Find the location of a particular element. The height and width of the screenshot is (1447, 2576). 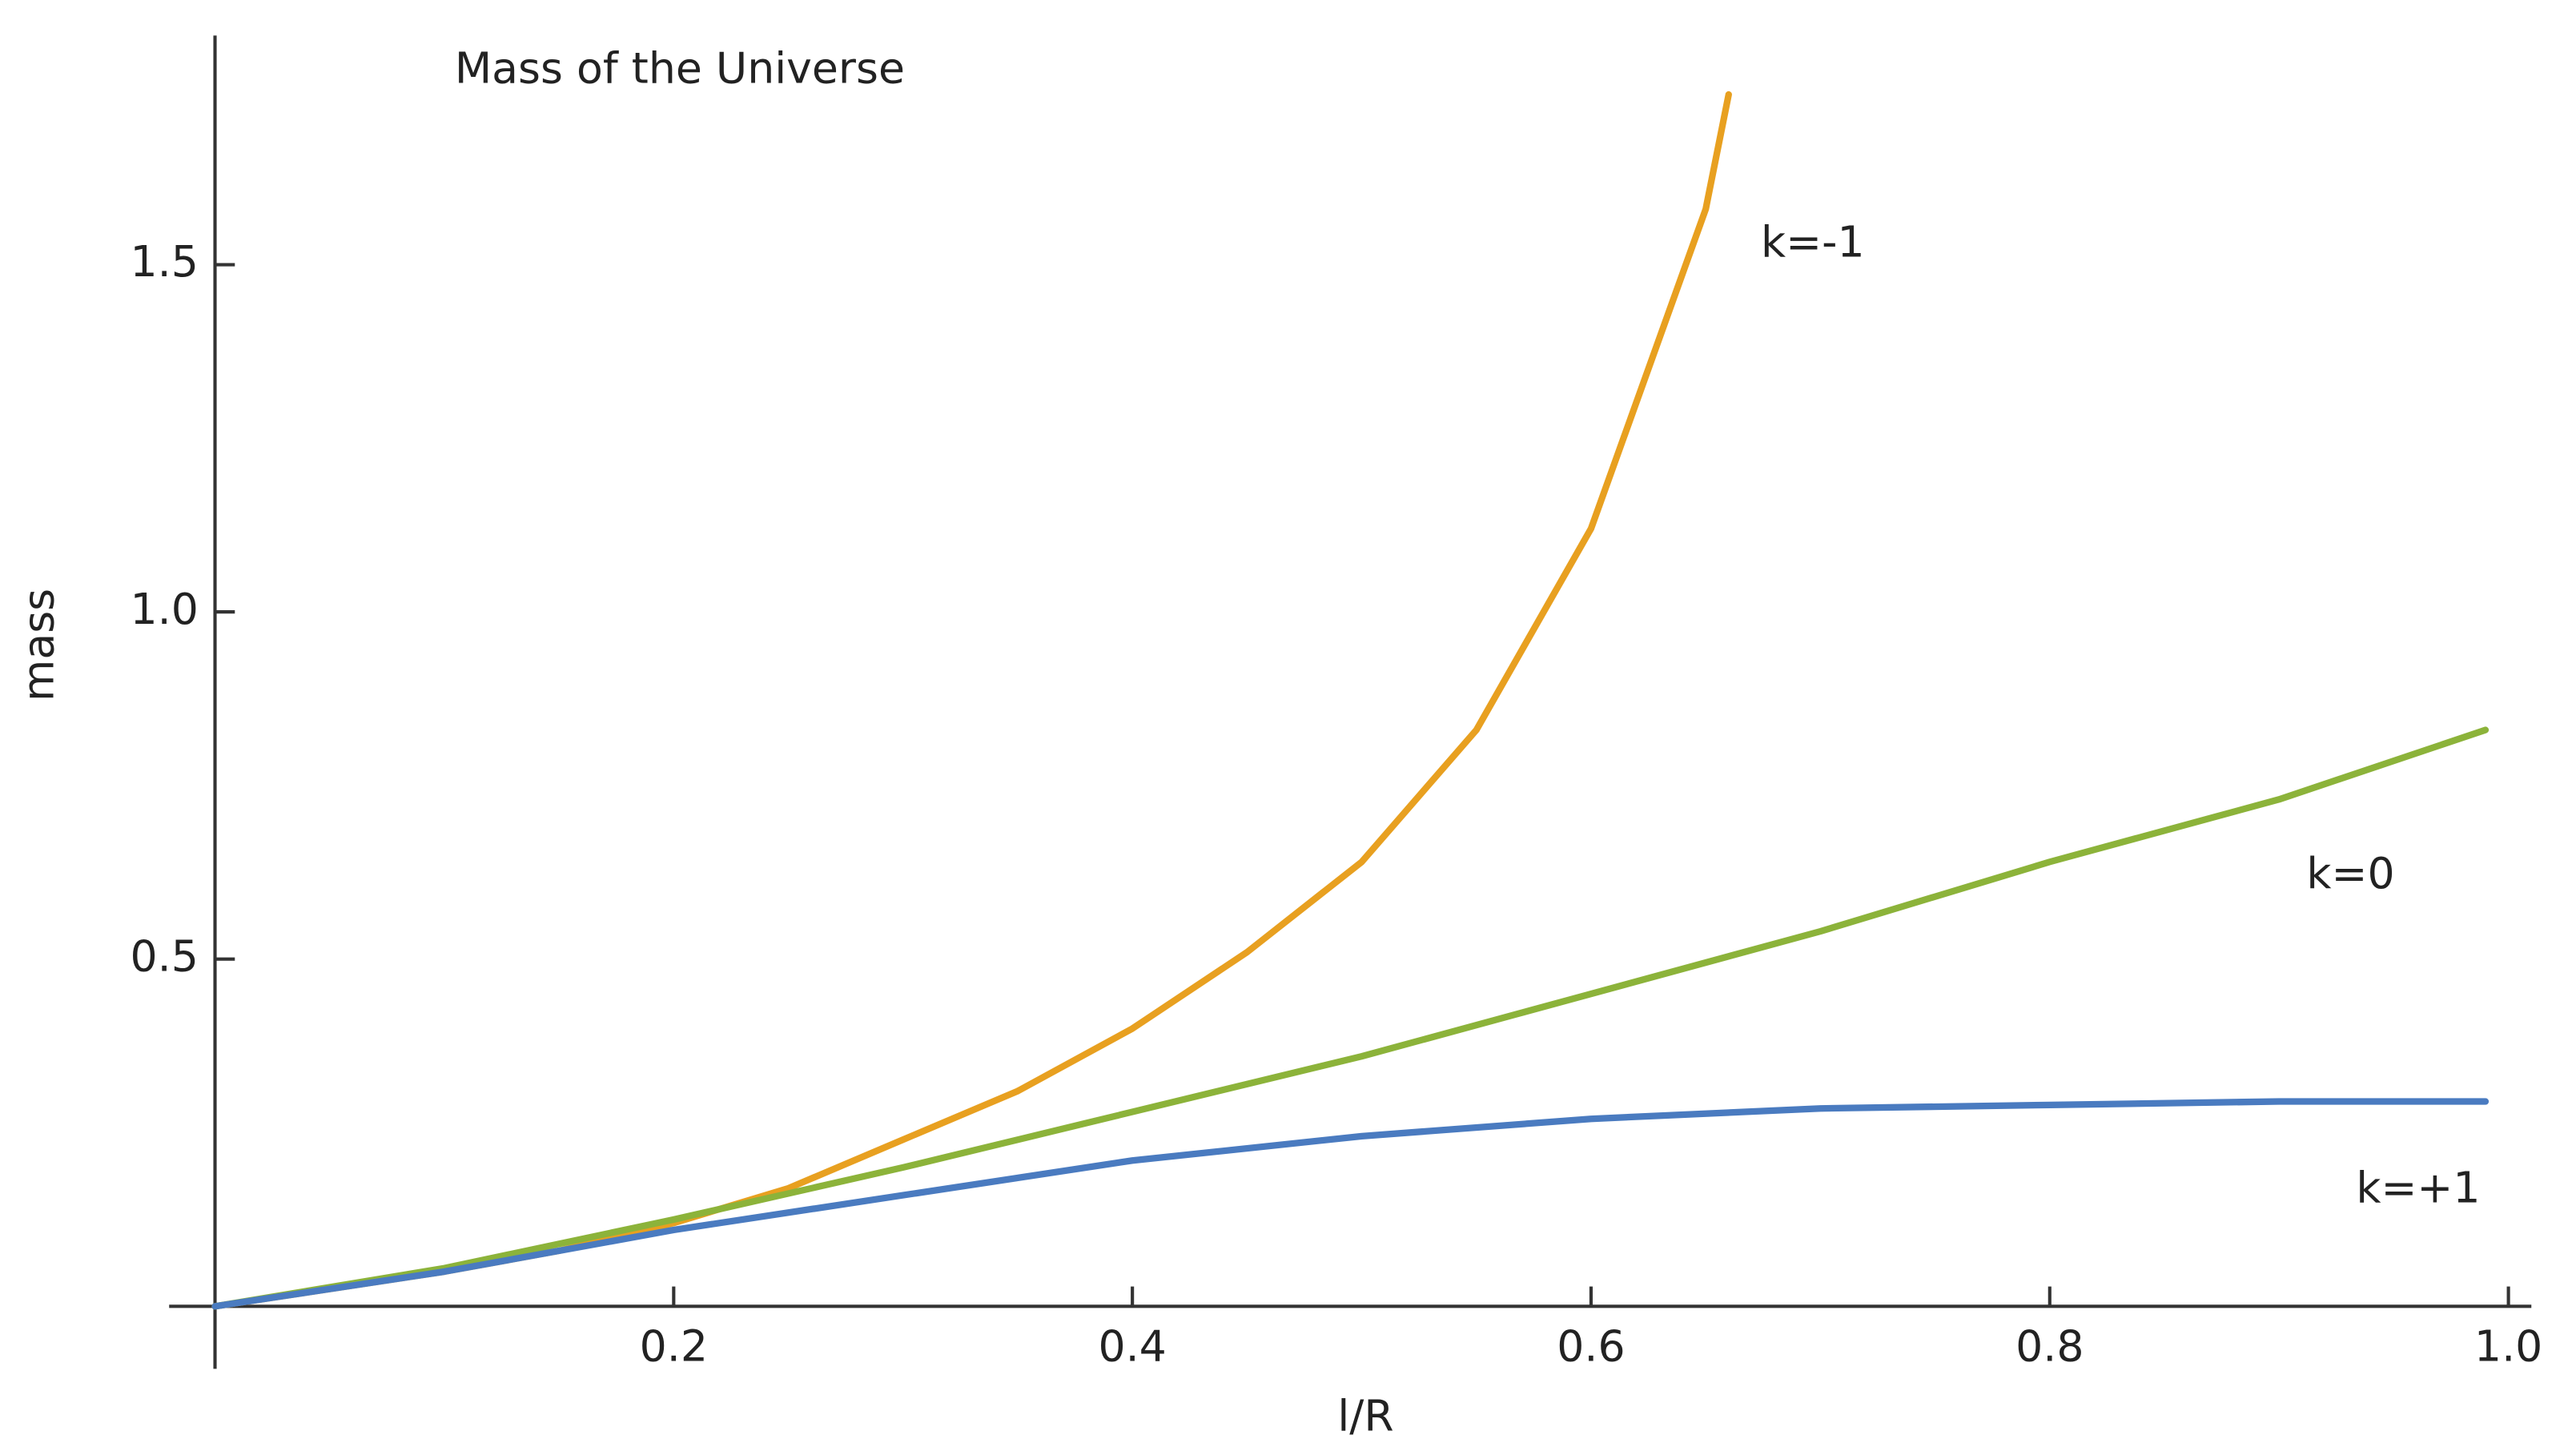

series-label: k=0 is located at coordinates (2350, 873).